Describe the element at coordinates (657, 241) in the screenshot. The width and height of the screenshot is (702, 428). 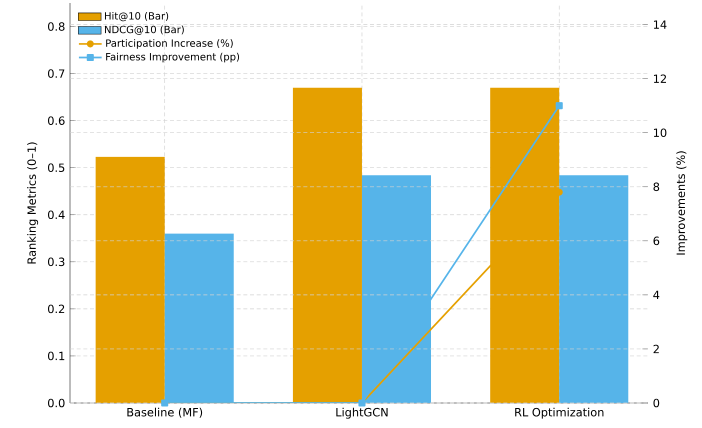
I see `y2-tick-label: 6` at that location.